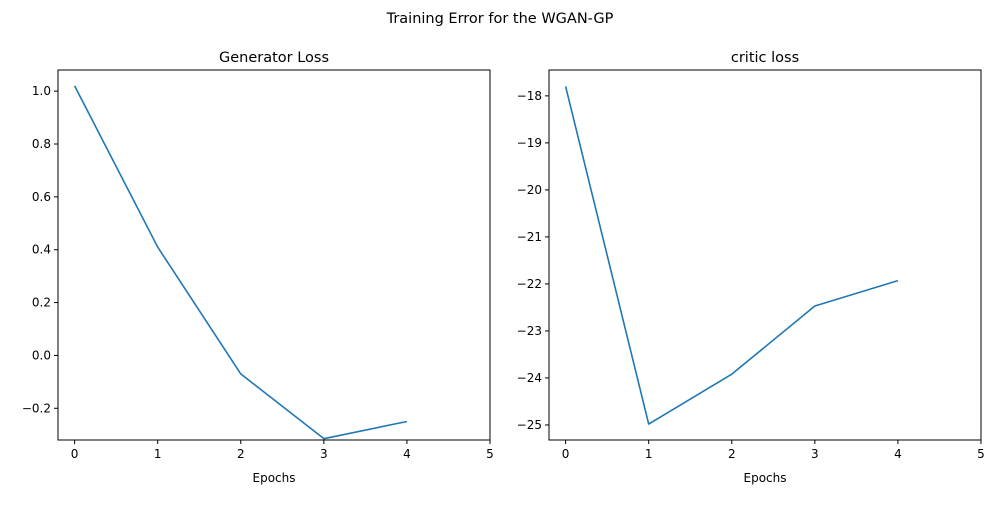 The height and width of the screenshot is (505, 1000). Describe the element at coordinates (529, 143) in the screenshot. I see `y-tick-label: −19` at that location.